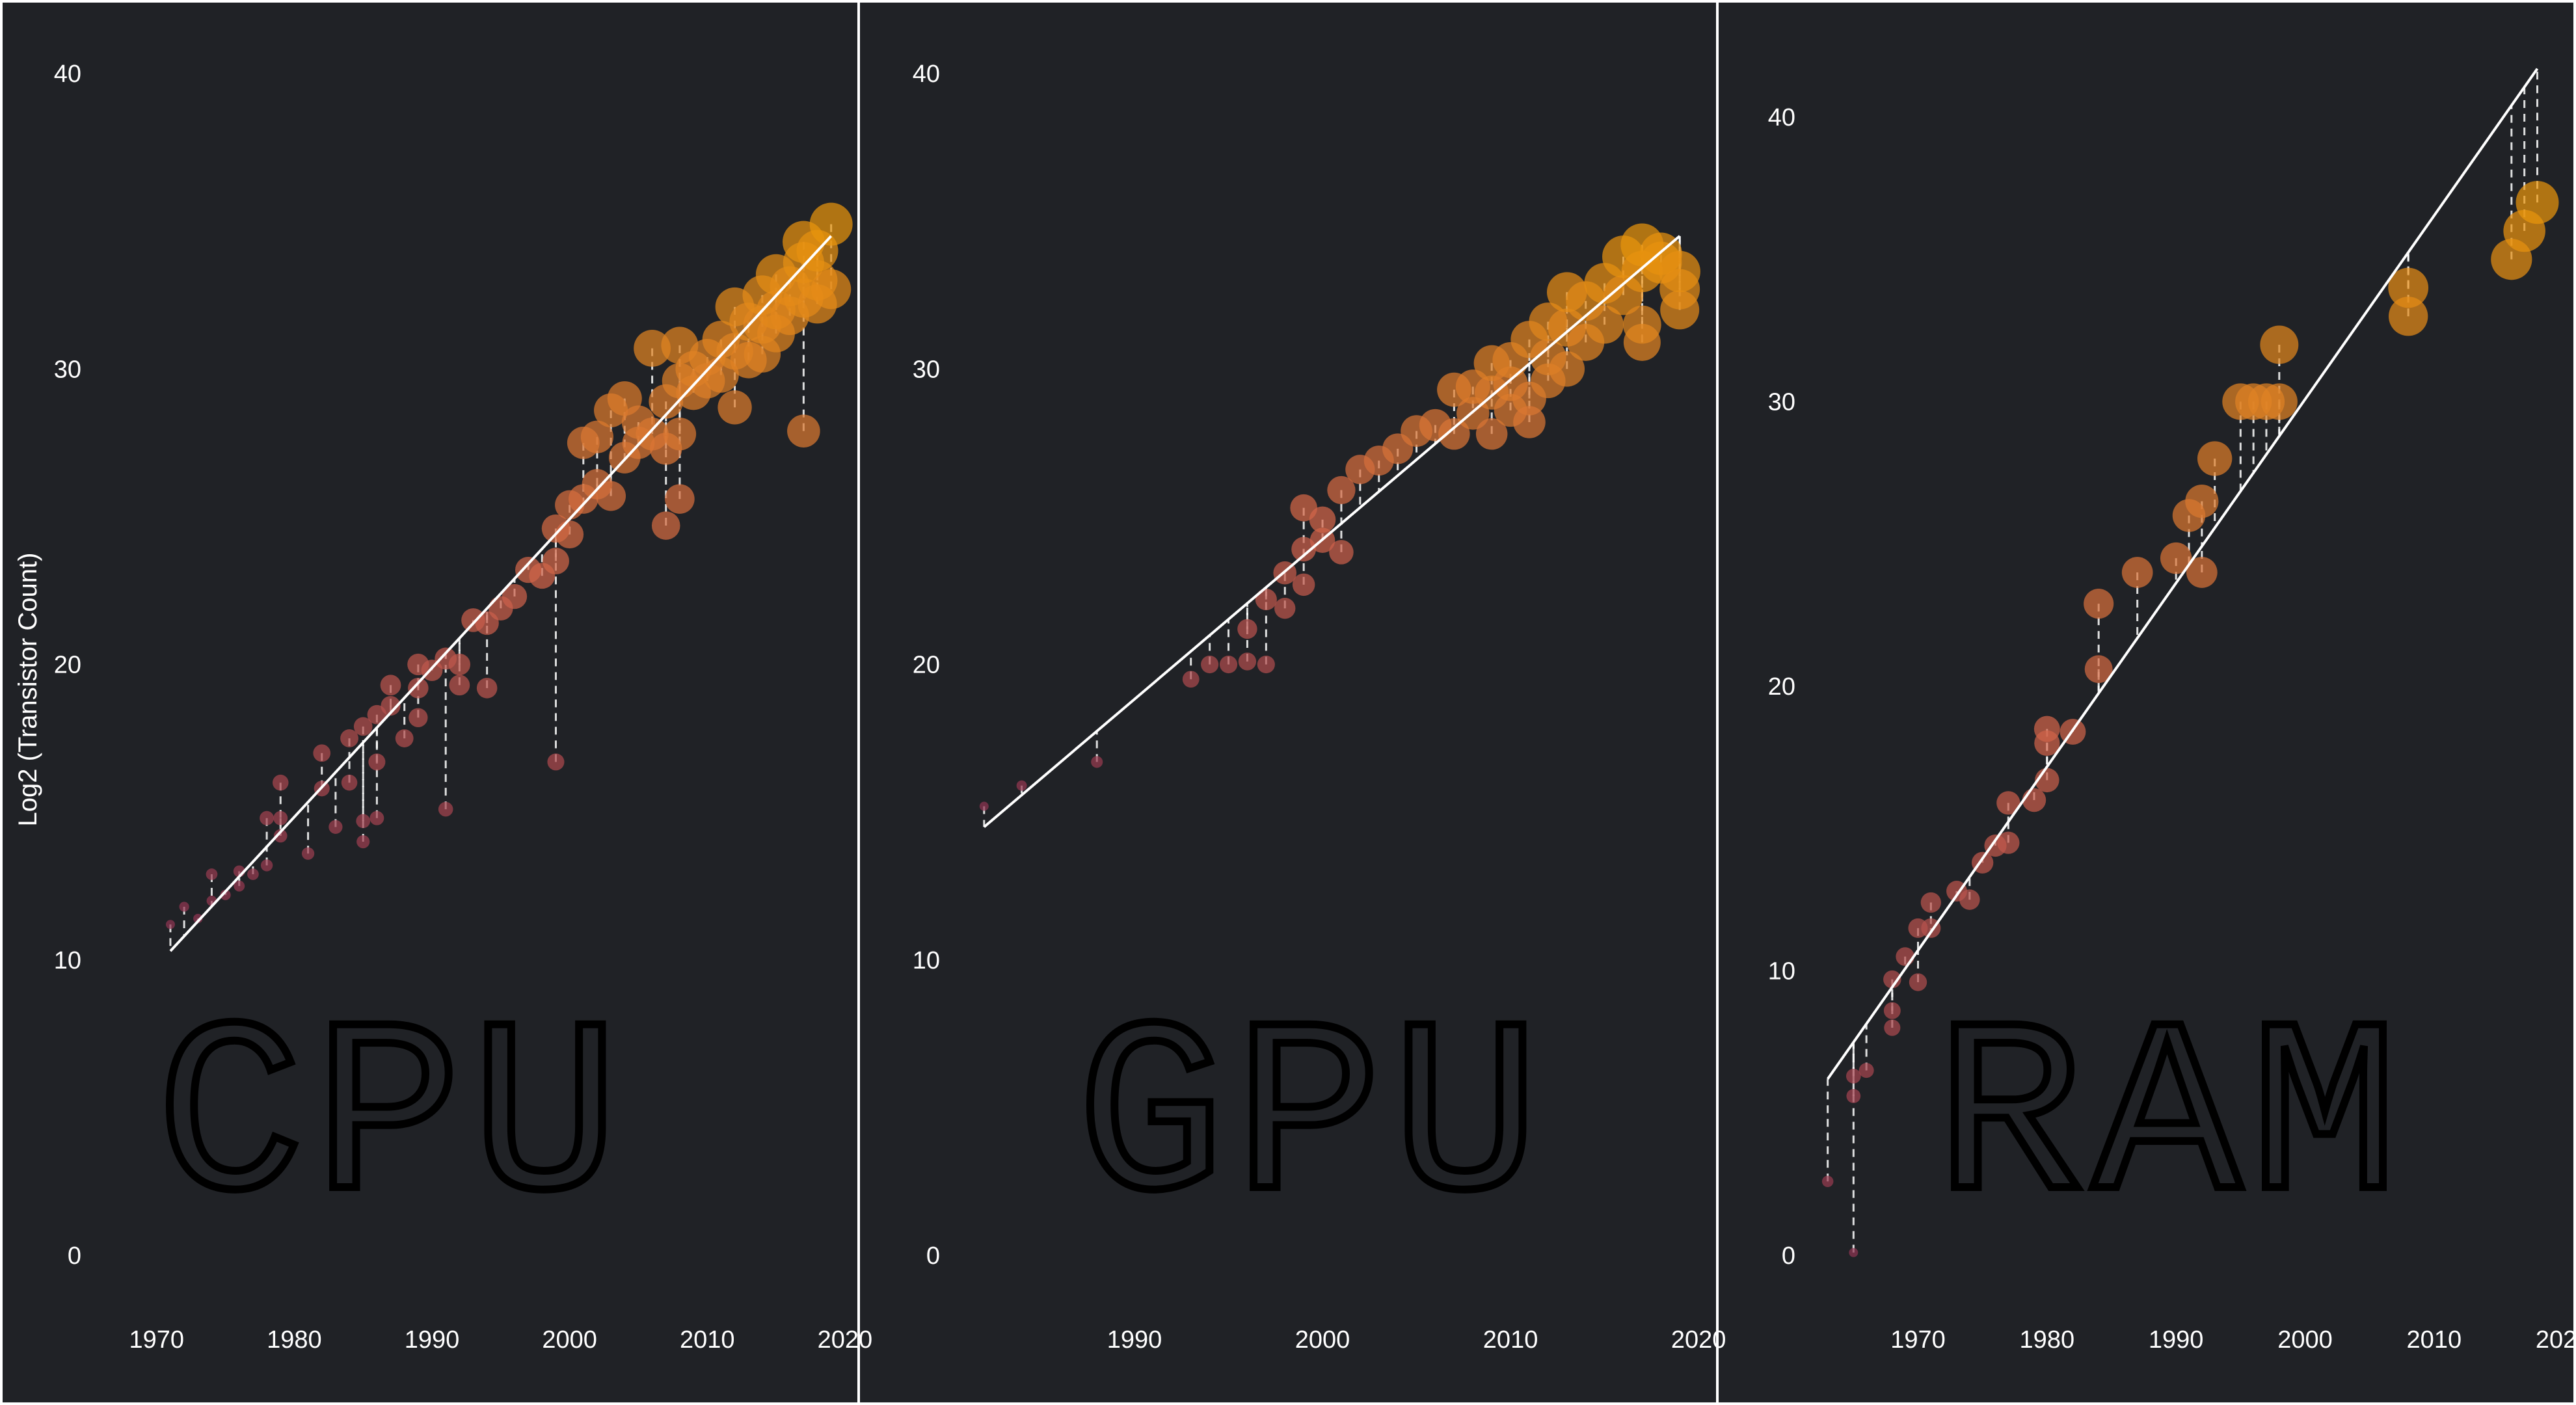 The image size is (2576, 1405). What do you see at coordinates (1781, 402) in the screenshot?
I see `y-tick-label: 30` at bounding box center [1781, 402].